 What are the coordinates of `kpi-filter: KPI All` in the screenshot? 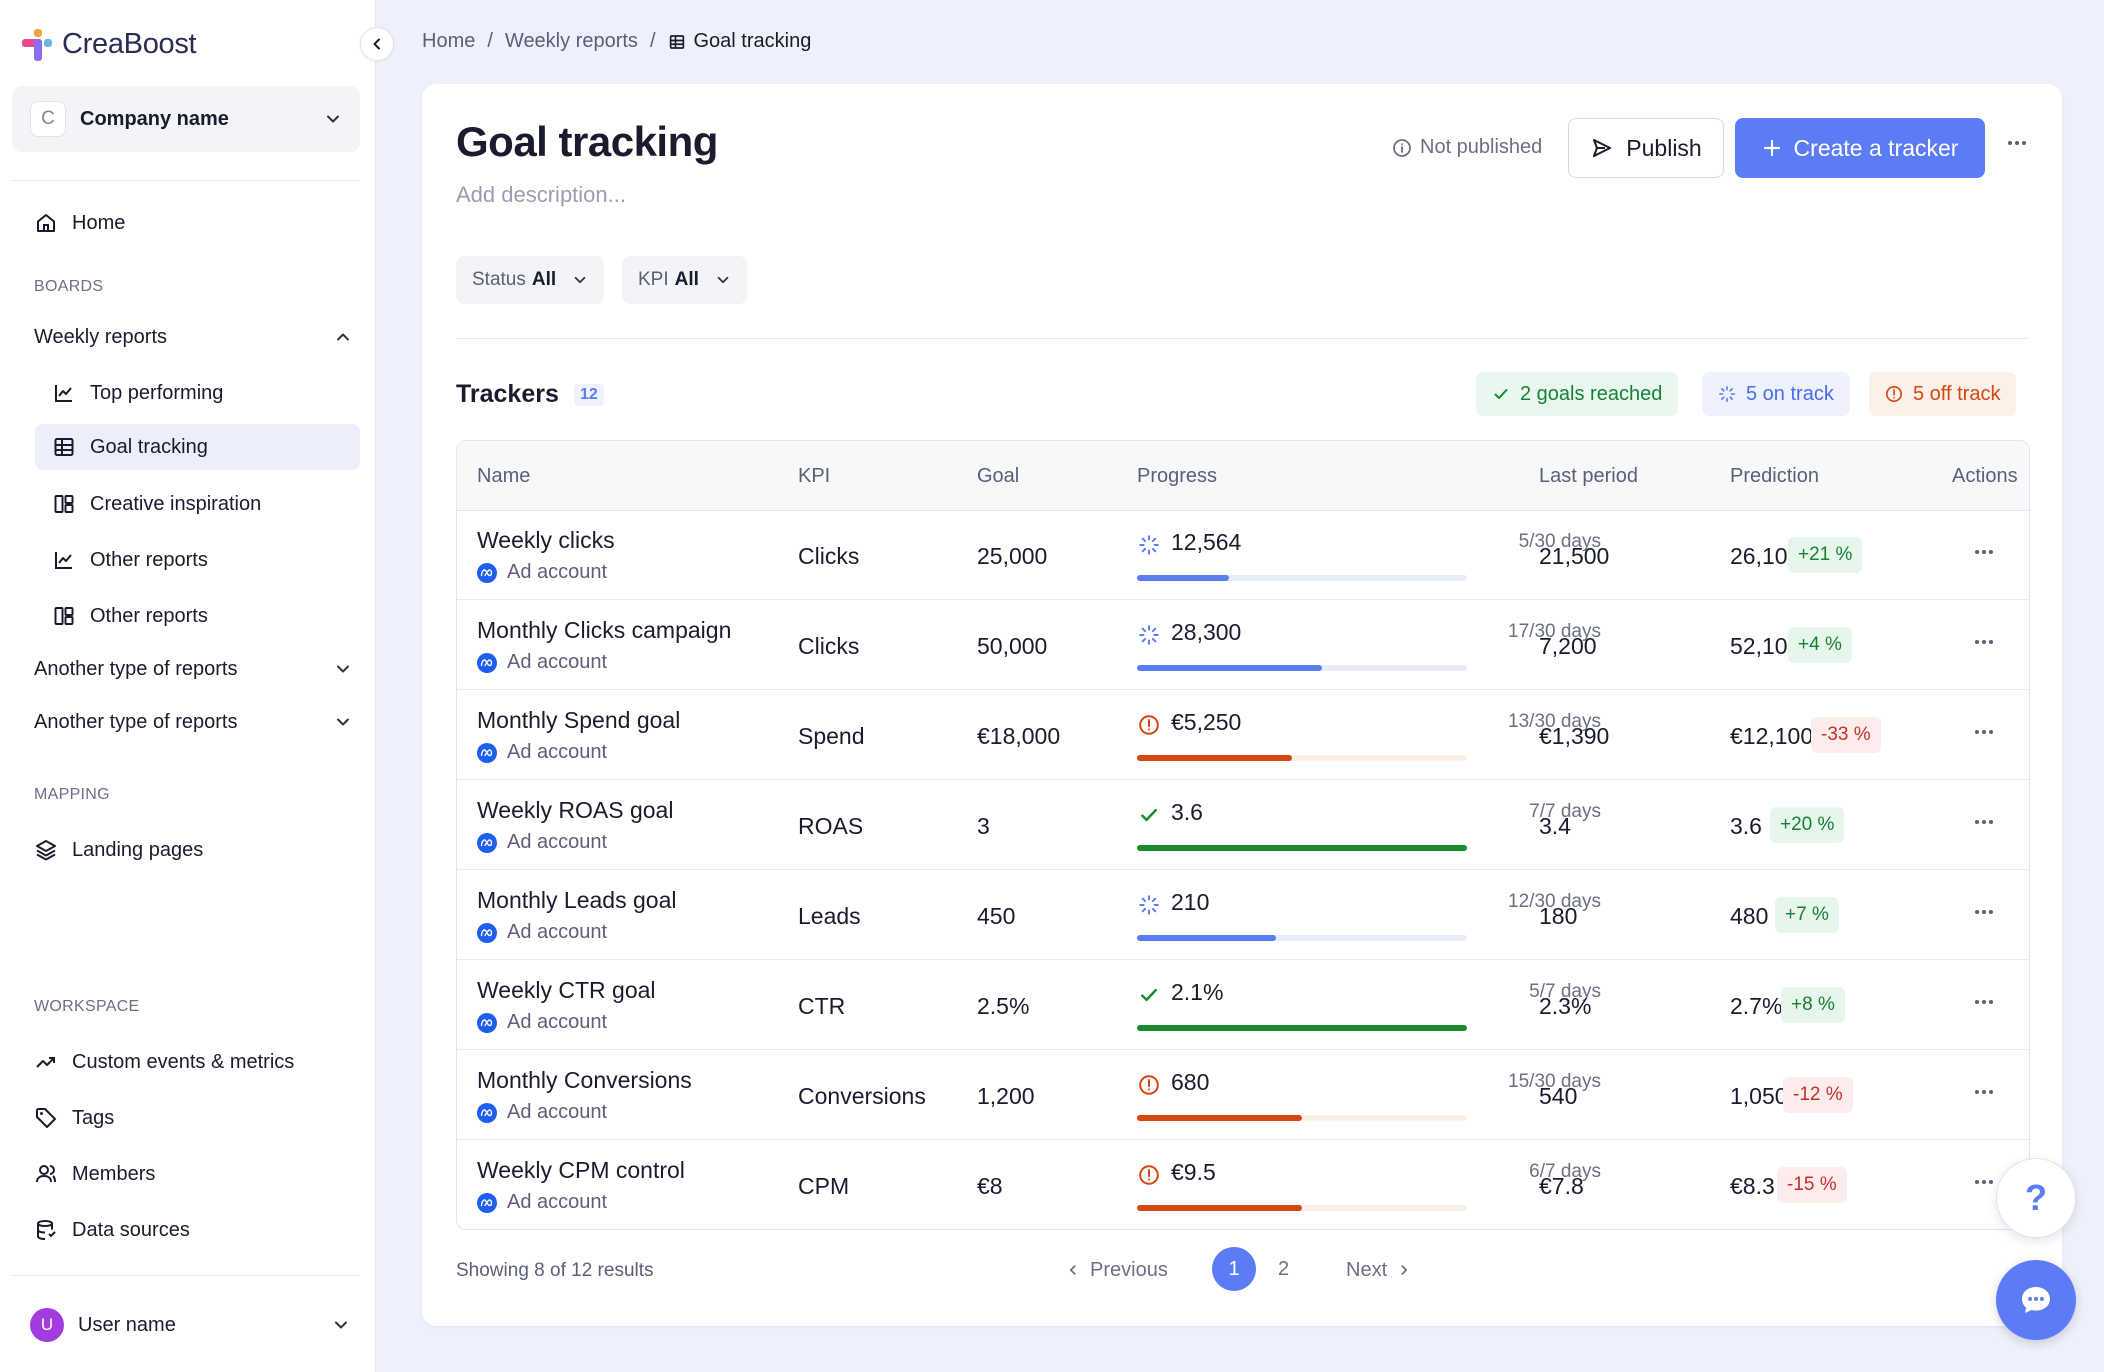 It's located at (684, 280).